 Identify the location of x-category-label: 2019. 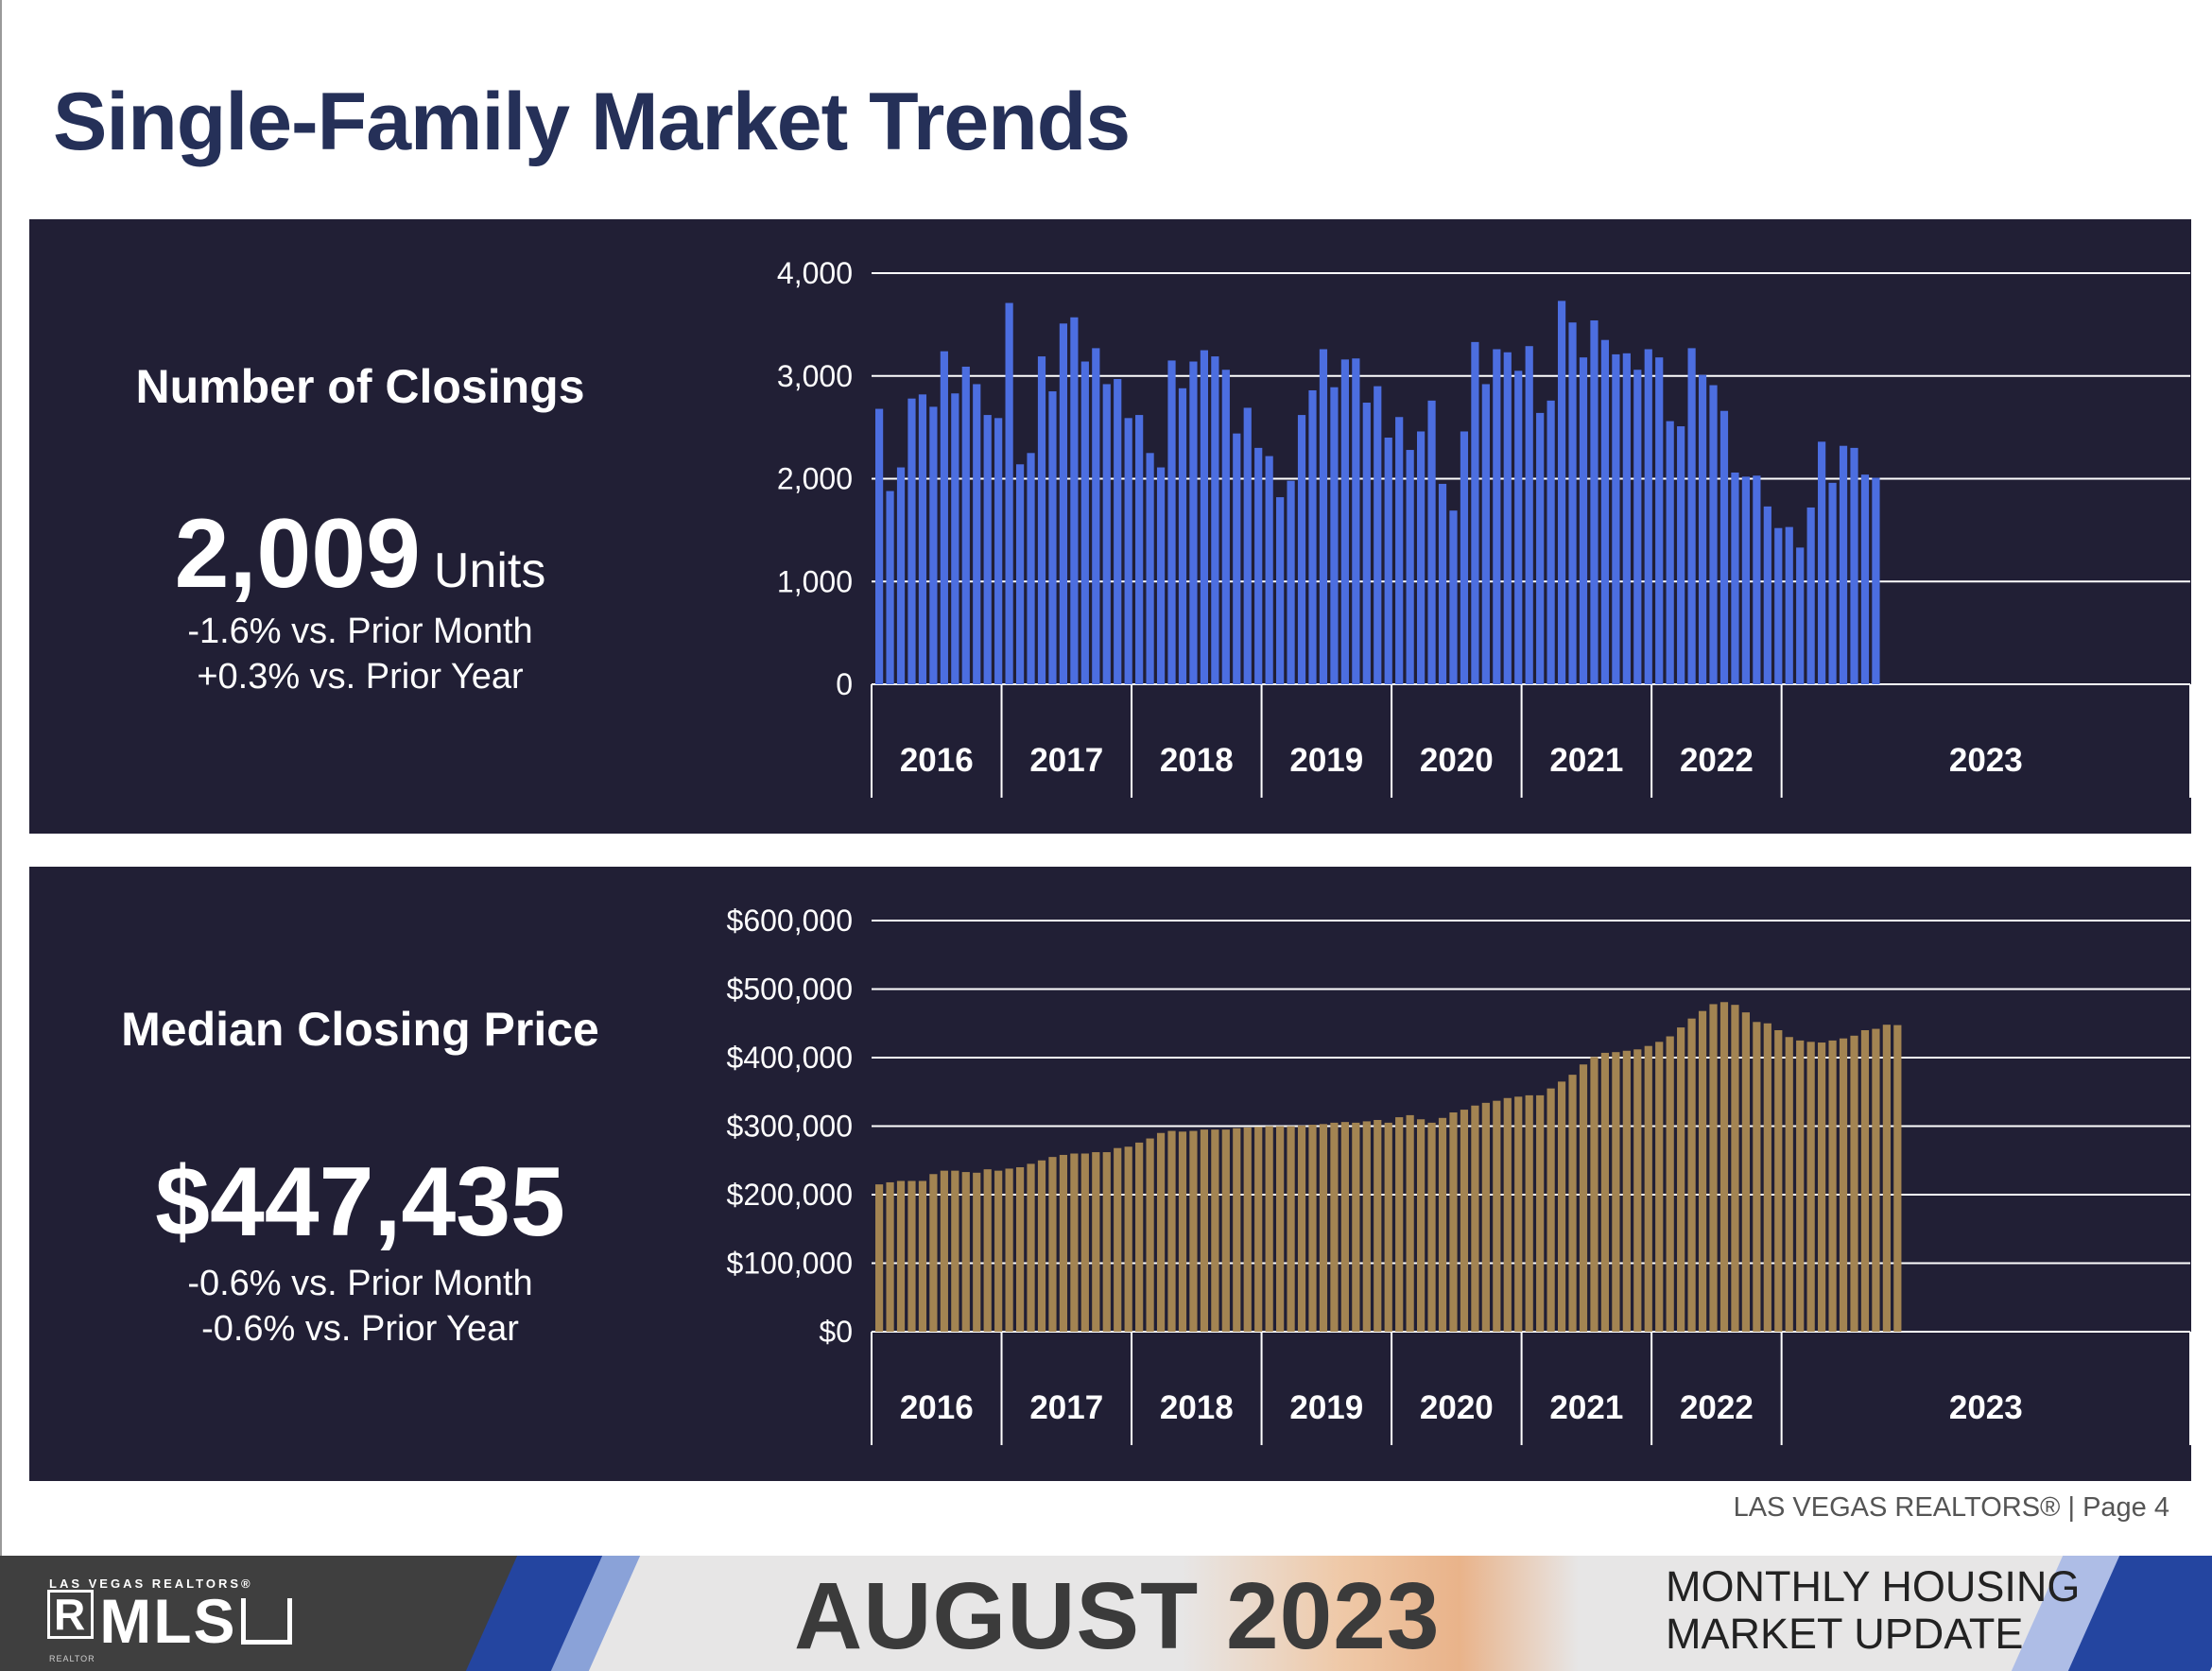
(1326, 760).